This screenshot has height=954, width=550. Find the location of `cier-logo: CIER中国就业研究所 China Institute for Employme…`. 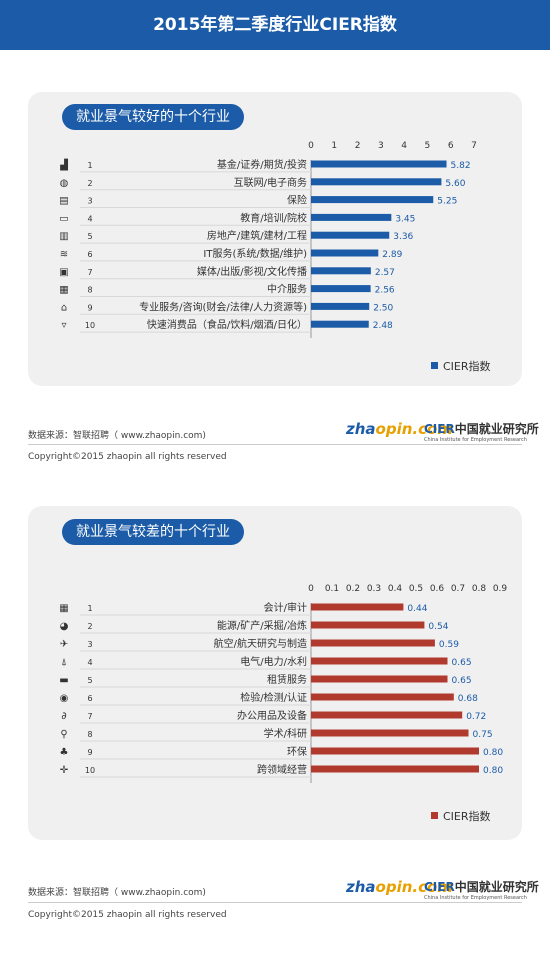

cier-logo: CIER中国就业研究所 China Institute for Employme… is located at coordinates (481, 431).